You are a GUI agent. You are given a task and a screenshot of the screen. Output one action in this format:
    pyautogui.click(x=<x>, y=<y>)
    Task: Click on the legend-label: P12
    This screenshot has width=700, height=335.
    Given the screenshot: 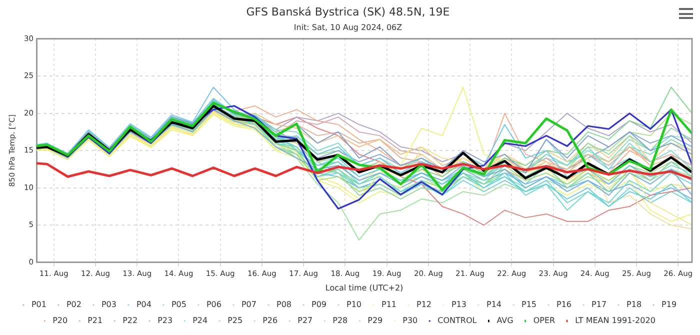 What is the action you would take?
    pyautogui.click(x=424, y=305)
    